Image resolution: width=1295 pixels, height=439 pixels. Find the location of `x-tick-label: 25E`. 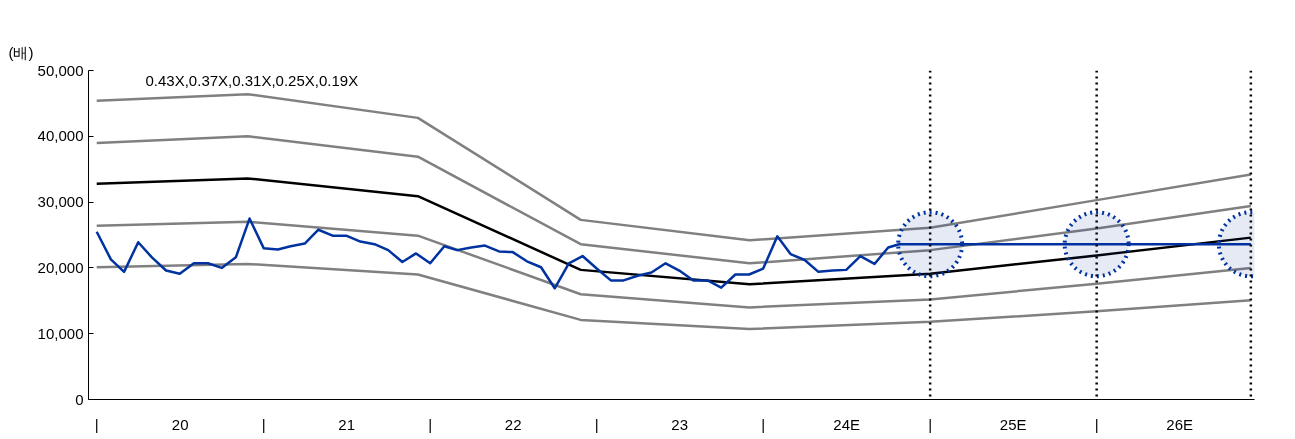

x-tick-label: 25E is located at coordinates (1013, 424).